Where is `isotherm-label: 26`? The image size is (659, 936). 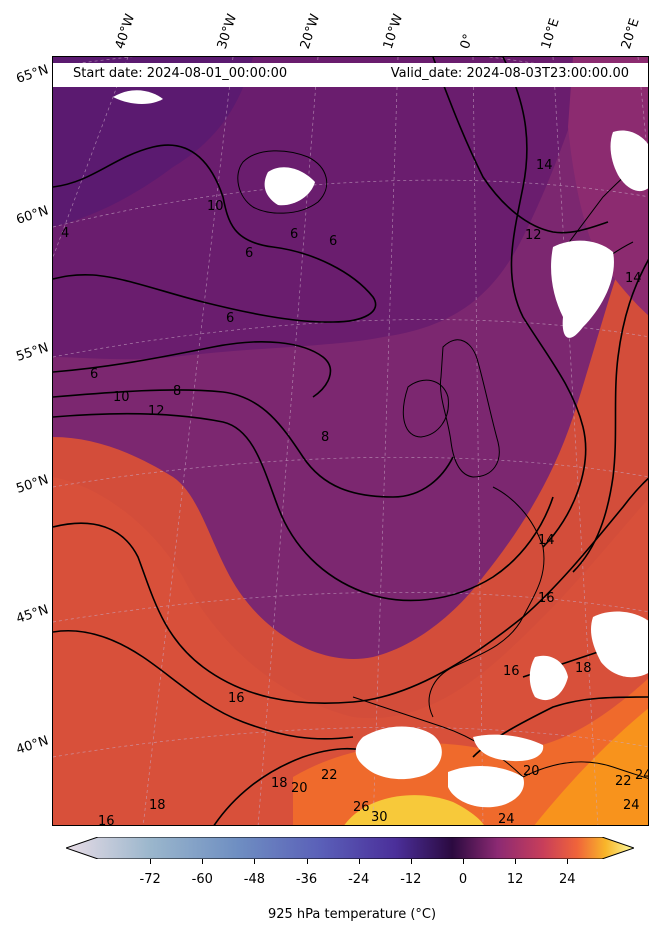 isotherm-label: 26 is located at coordinates (361, 807).